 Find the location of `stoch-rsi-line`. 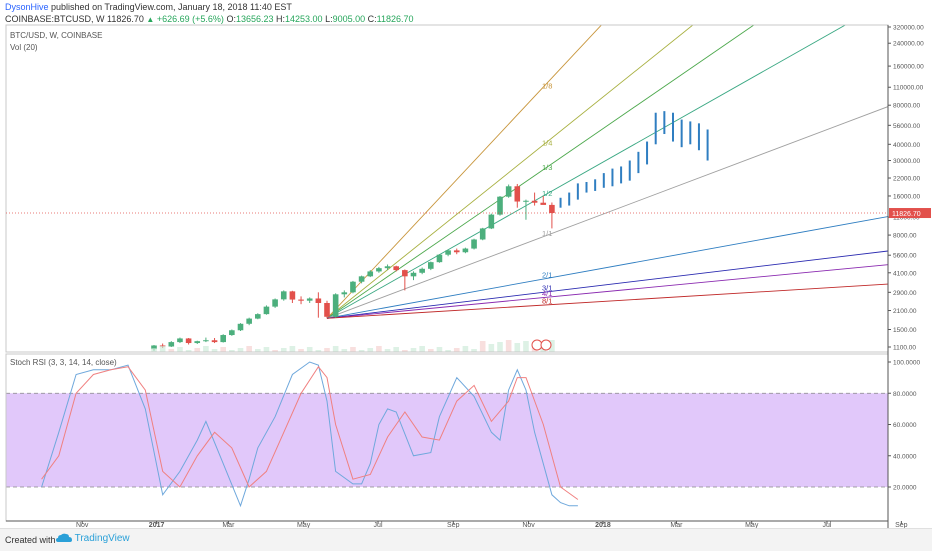

stoch-rsi-line is located at coordinates (310, 432).